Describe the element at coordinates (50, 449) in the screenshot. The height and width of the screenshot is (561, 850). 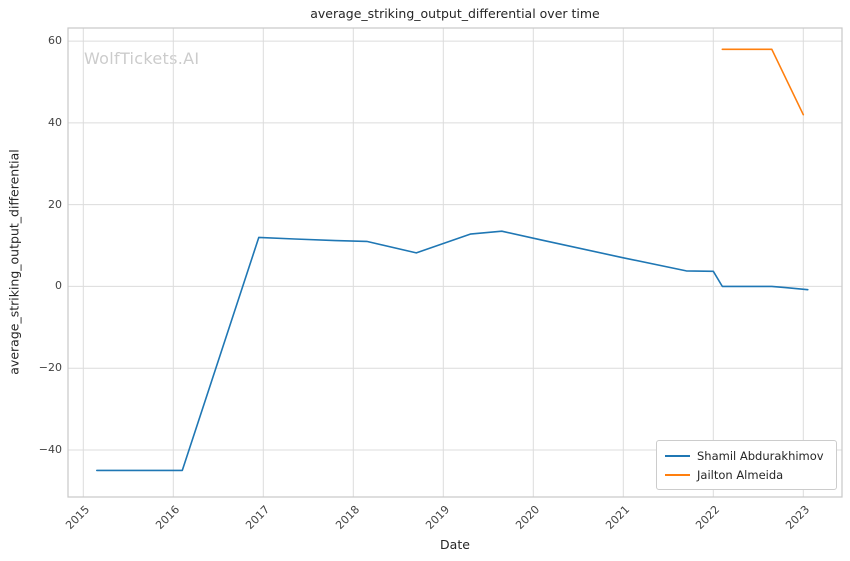
I see `y-tick-label: −40` at that location.